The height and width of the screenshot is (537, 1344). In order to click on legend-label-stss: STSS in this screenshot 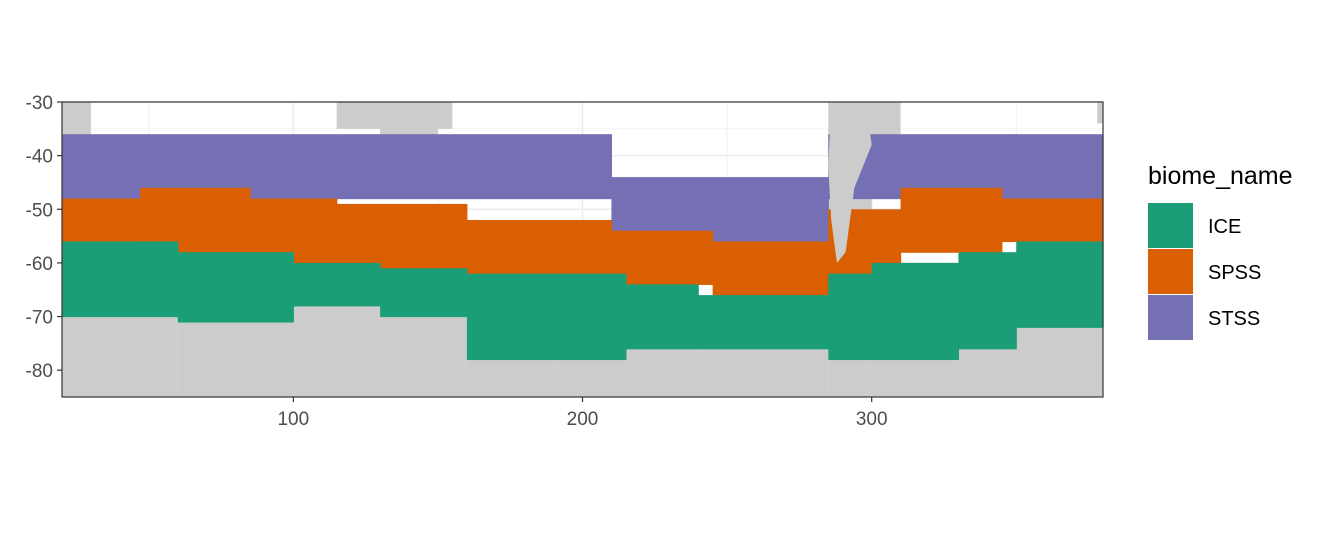, I will do `click(1234, 319)`.